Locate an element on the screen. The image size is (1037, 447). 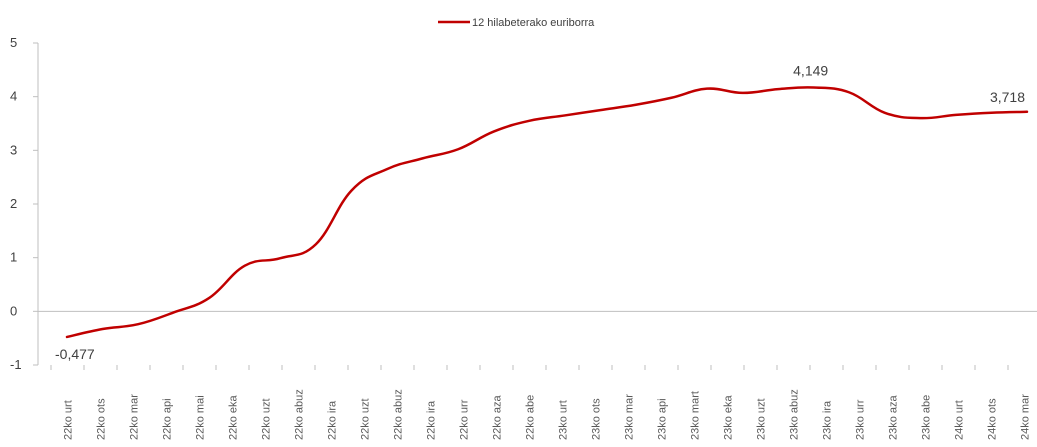
legend: 12 hilabeterako euriborra is located at coordinates (516, 23).